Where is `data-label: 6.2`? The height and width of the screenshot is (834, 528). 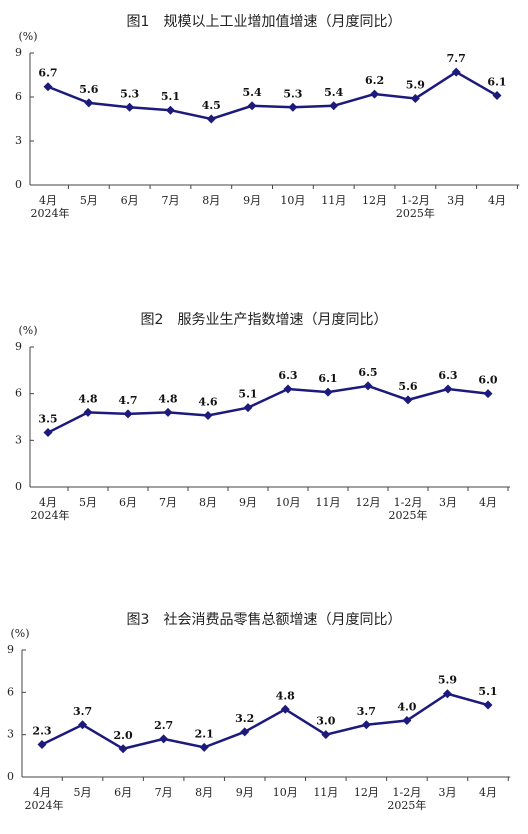
data-label: 6.2 is located at coordinates (374, 80).